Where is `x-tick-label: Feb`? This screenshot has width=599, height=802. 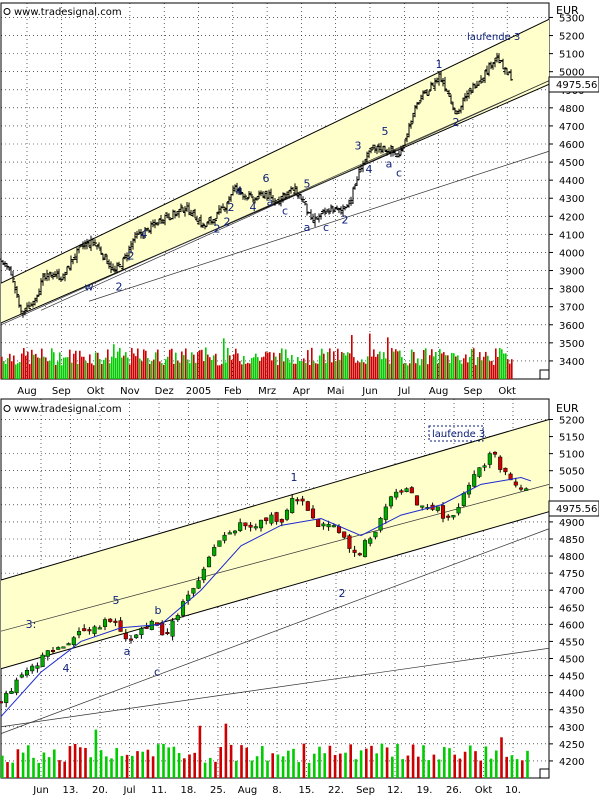 x-tick-label: Feb is located at coordinates (233, 391).